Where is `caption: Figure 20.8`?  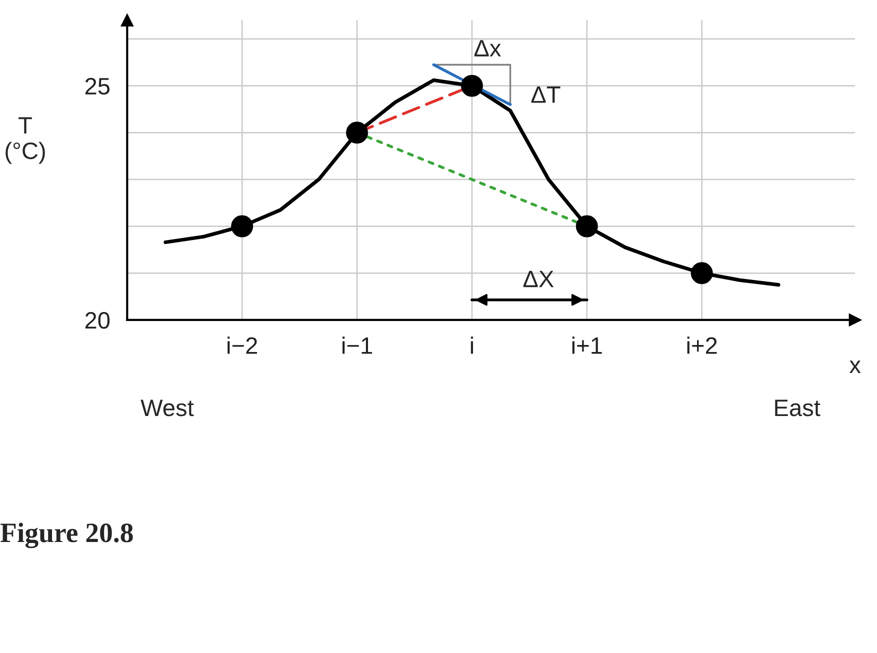
caption: Figure 20.8 is located at coordinates (66, 535).